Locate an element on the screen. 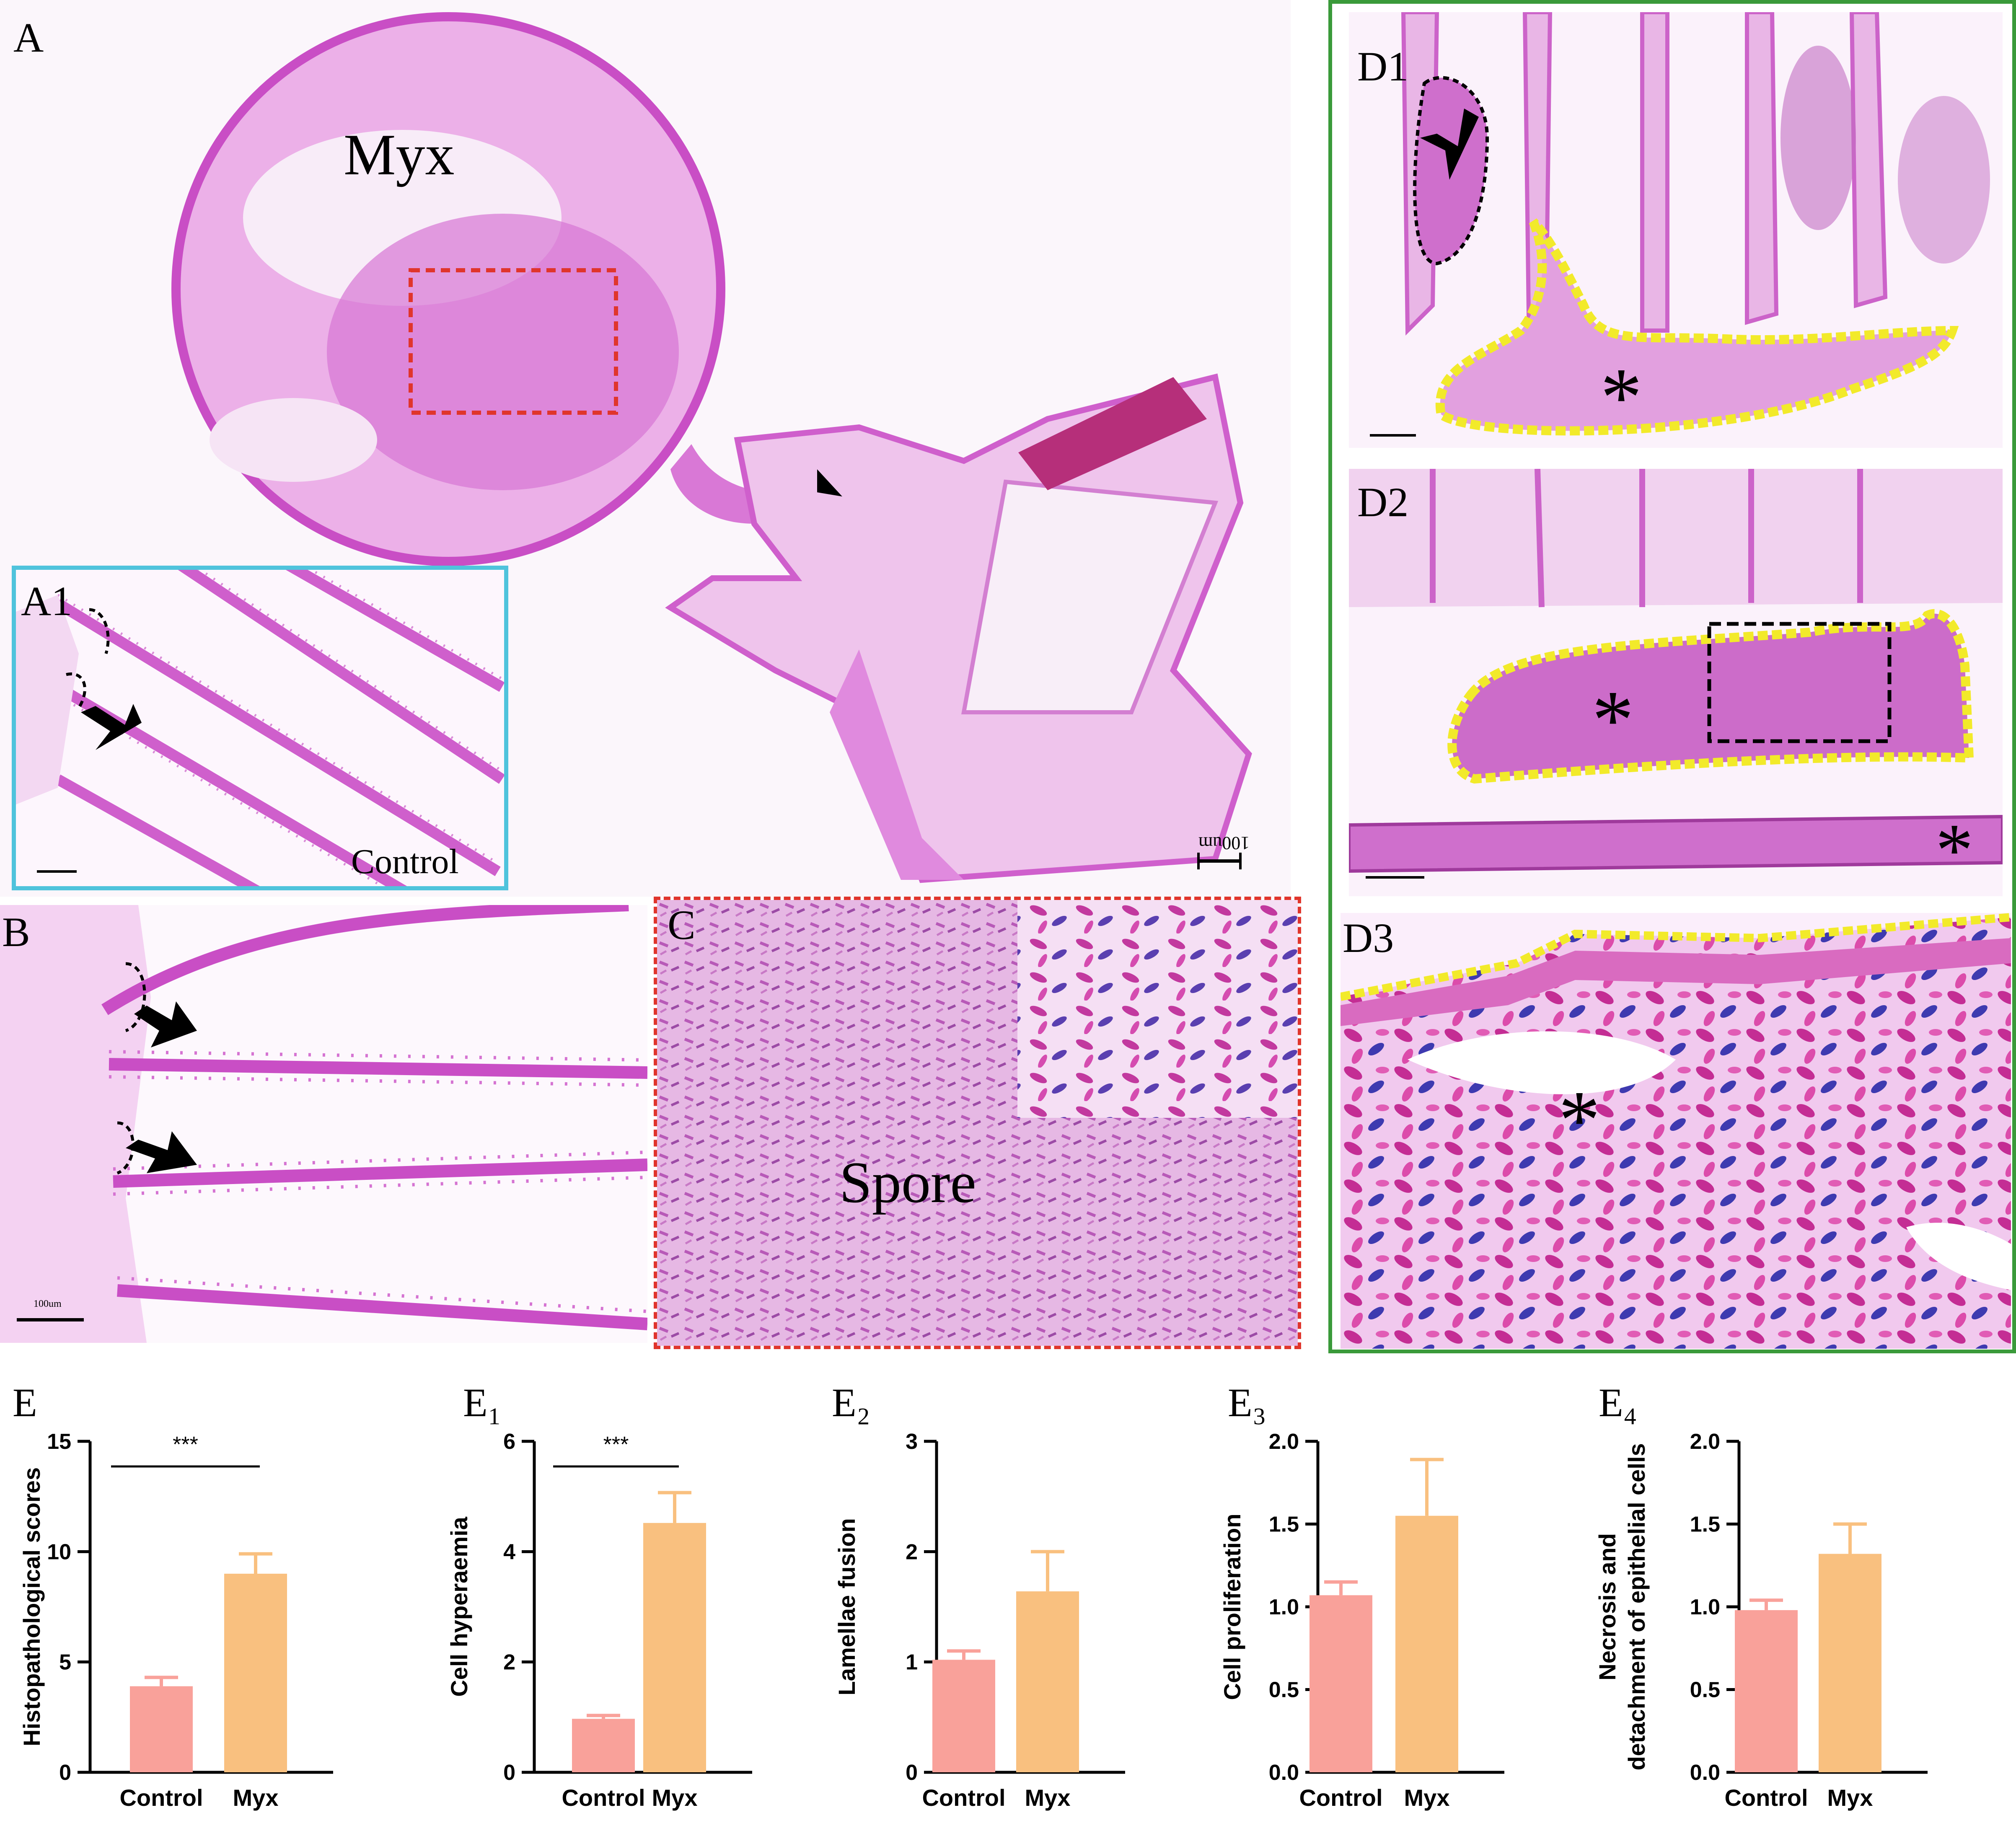  chart-e3-label: E₃ is located at coordinates (1247, 1402).